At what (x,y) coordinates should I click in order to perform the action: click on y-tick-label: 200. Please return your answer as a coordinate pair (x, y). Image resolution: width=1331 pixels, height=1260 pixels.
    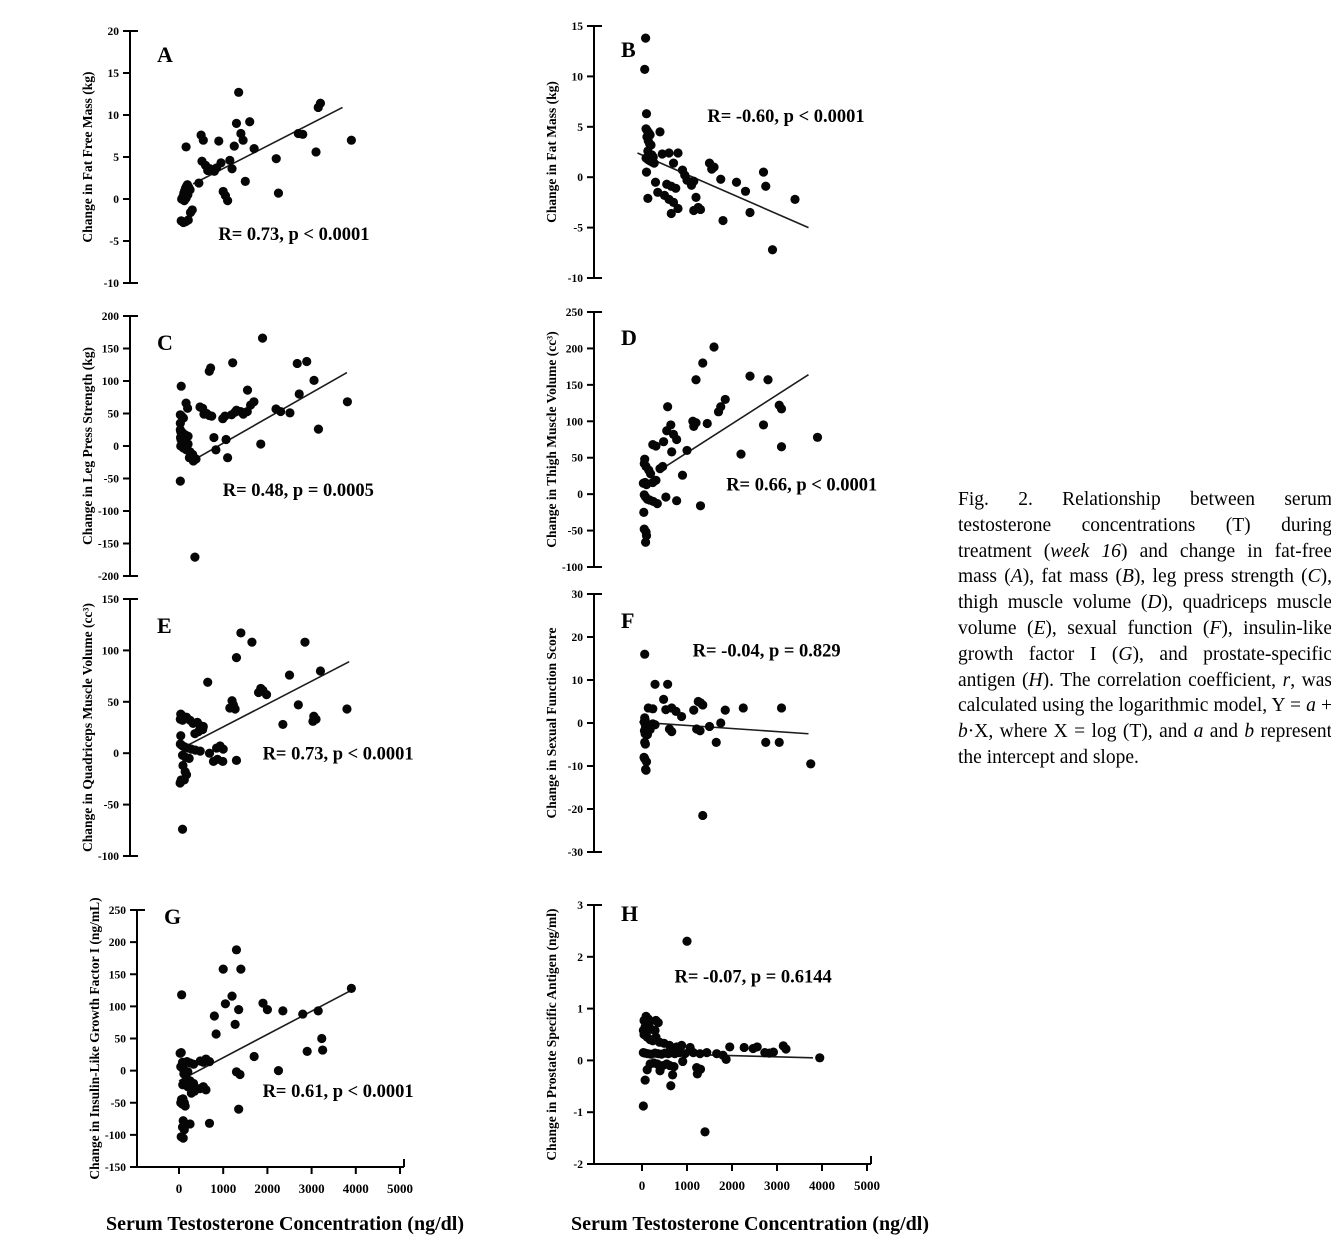
    Looking at the image, I should click on (118, 943).